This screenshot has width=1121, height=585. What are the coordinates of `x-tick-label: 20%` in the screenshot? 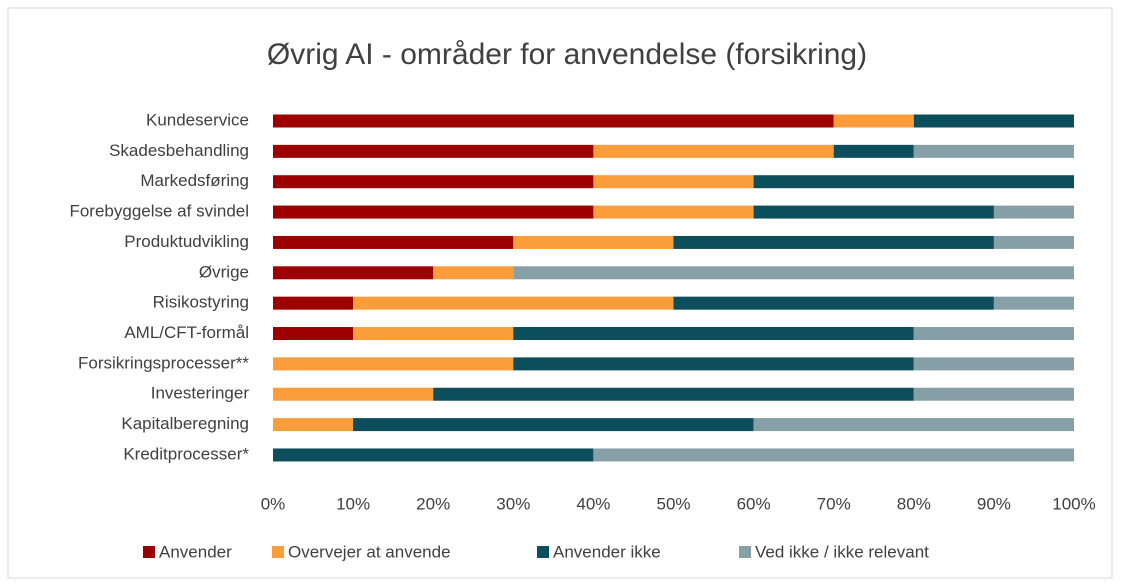 It's located at (433, 503).